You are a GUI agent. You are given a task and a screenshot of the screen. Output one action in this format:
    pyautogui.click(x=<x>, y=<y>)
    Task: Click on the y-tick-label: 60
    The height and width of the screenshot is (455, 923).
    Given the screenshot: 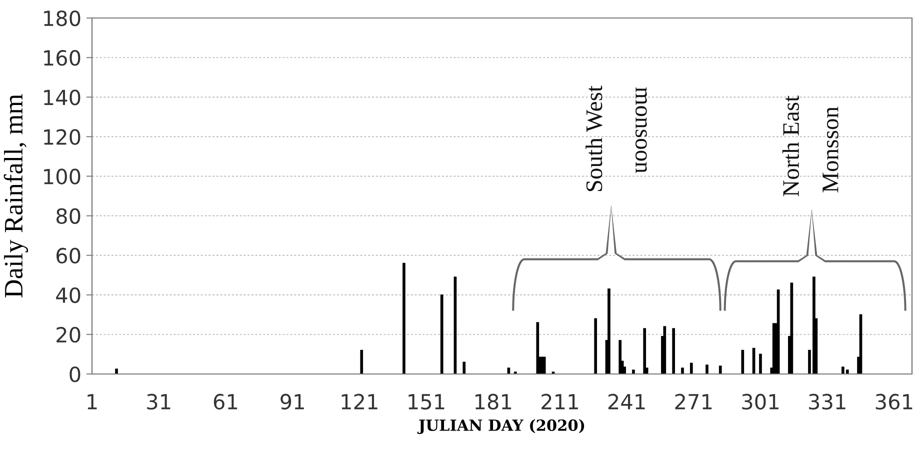 What is the action you would take?
    pyautogui.click(x=68, y=256)
    